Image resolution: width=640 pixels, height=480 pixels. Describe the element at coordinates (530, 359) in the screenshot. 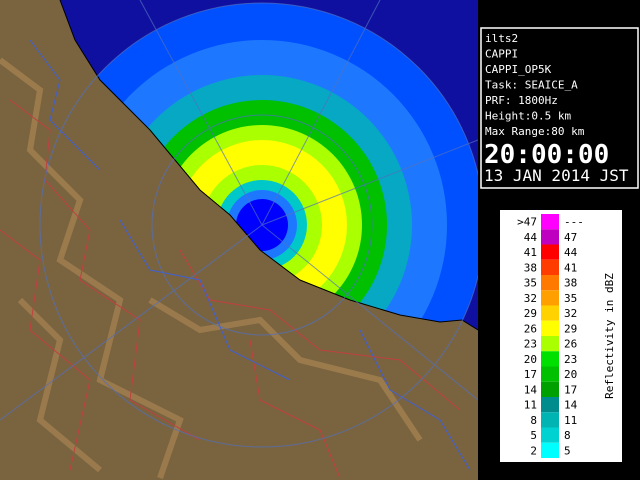

I see `legend-low: 20` at that location.